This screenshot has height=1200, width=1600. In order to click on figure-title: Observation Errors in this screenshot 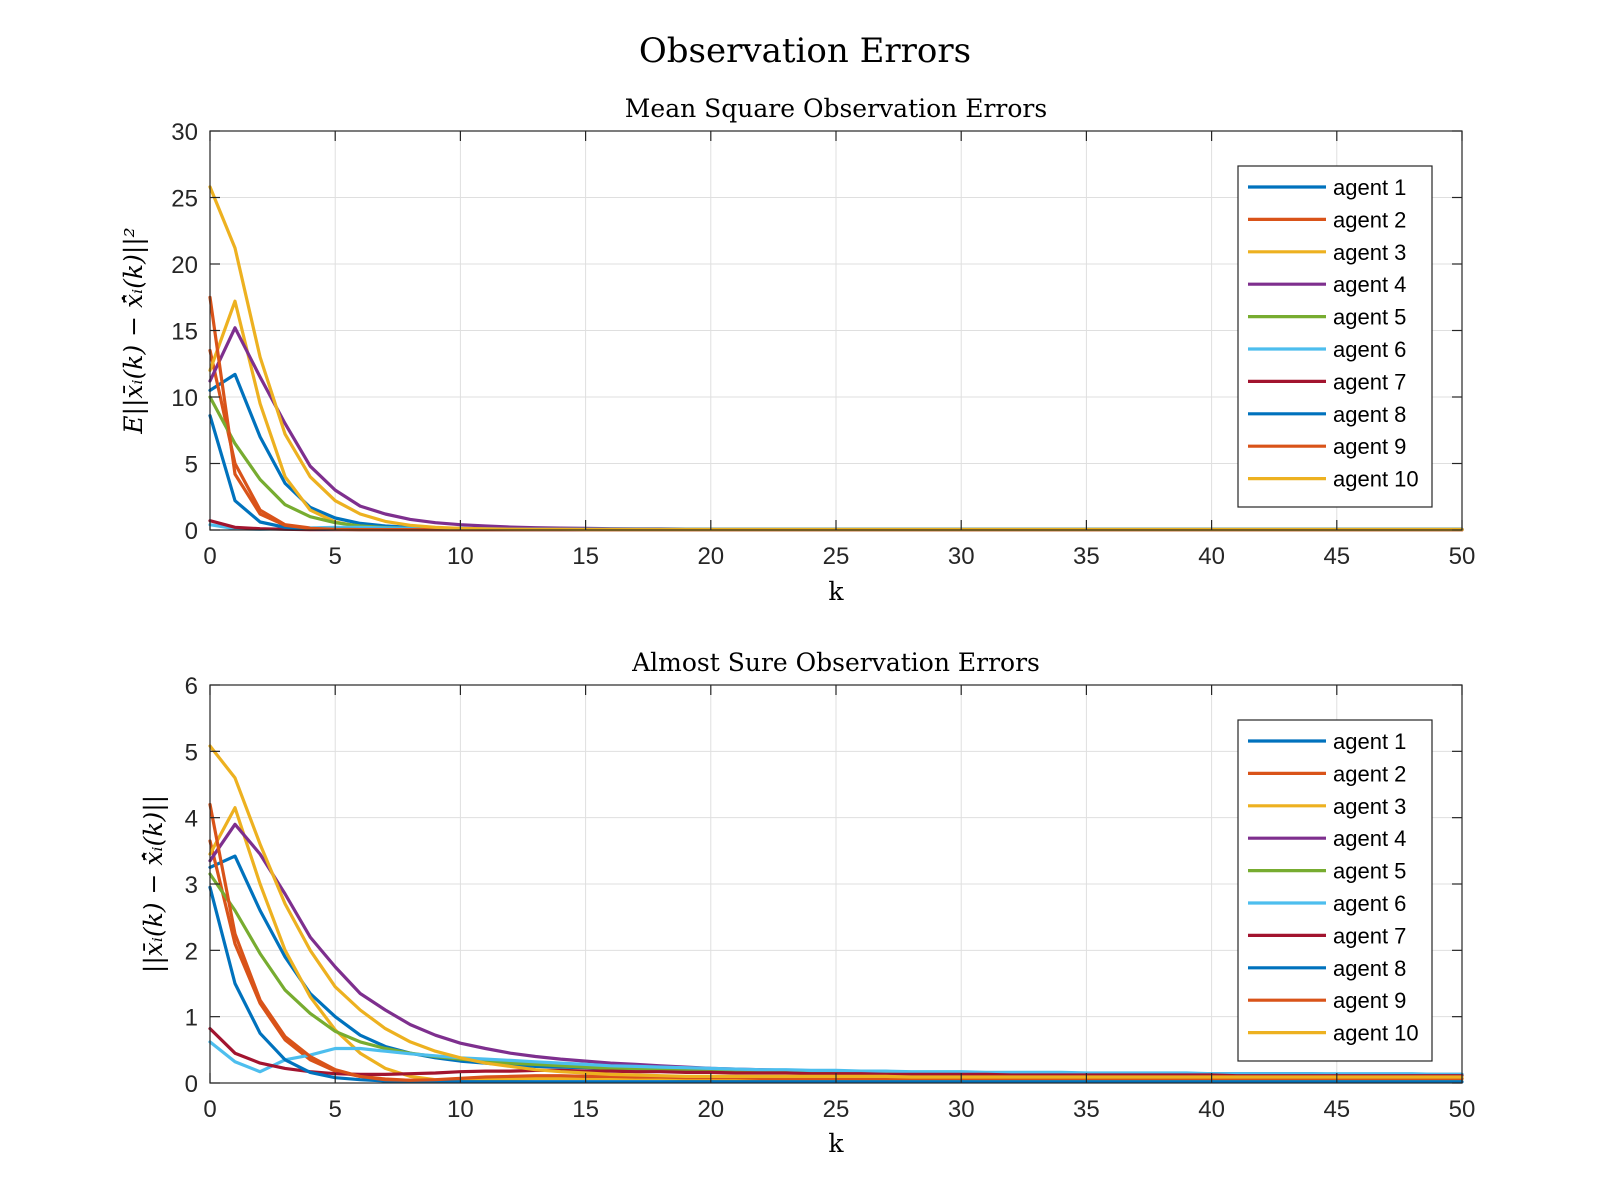, I will do `click(805, 51)`.